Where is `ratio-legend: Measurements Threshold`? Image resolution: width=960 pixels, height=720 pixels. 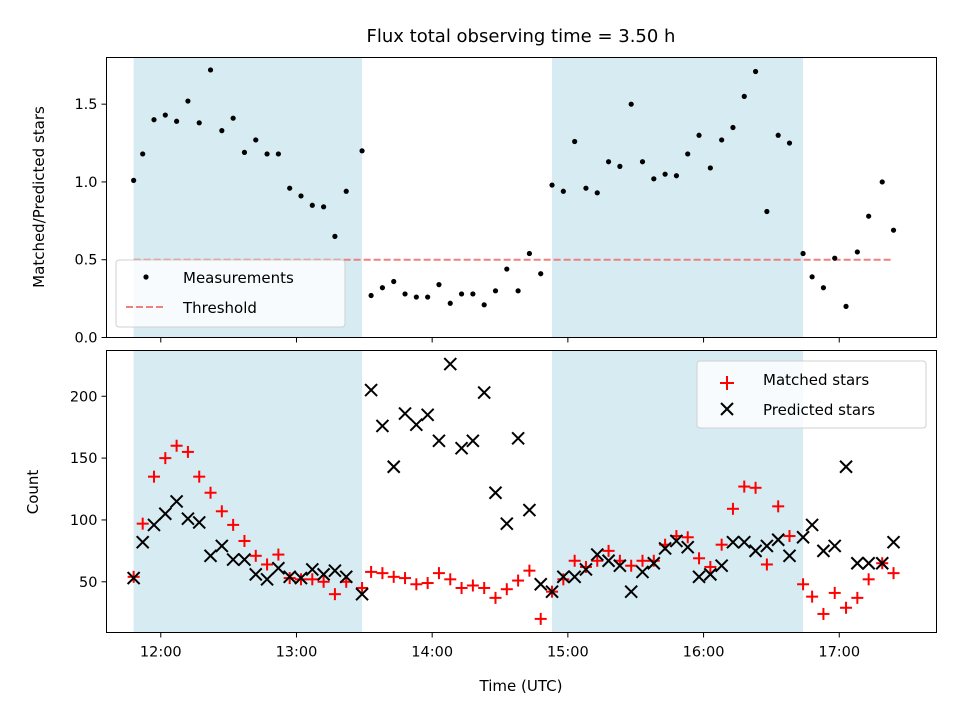 ratio-legend: Measurements Threshold is located at coordinates (230, 293).